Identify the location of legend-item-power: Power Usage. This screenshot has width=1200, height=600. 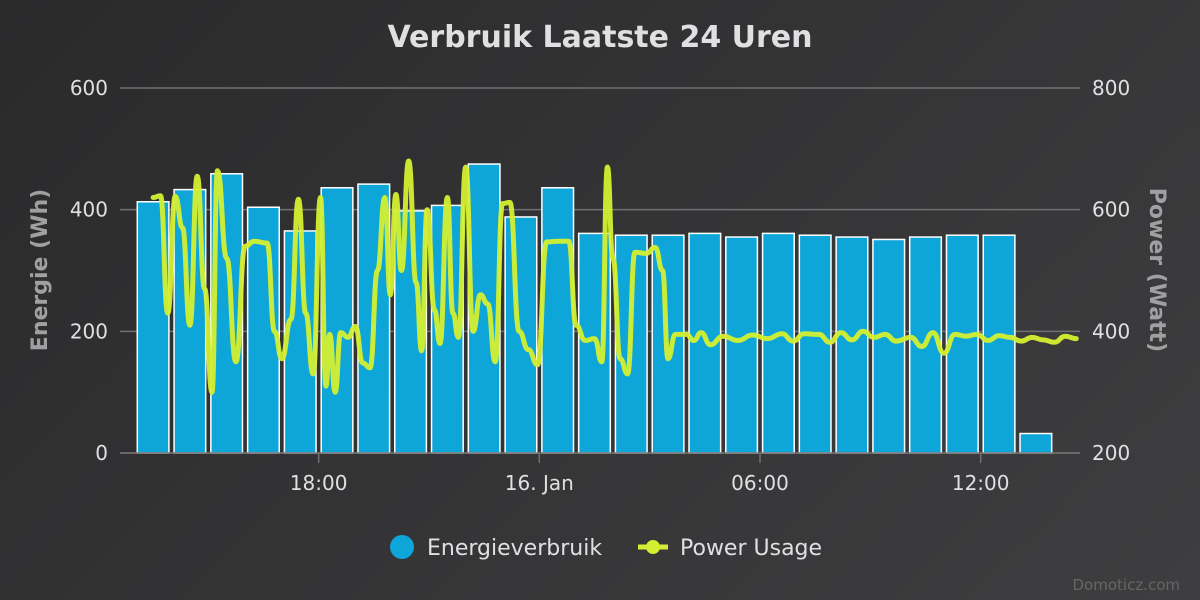
(730, 548).